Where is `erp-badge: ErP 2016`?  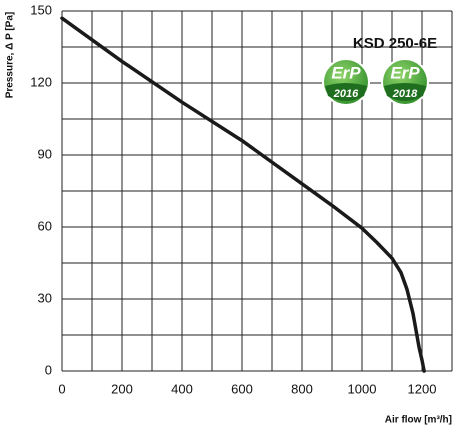 erp-badge: ErP 2016 is located at coordinates (346, 82).